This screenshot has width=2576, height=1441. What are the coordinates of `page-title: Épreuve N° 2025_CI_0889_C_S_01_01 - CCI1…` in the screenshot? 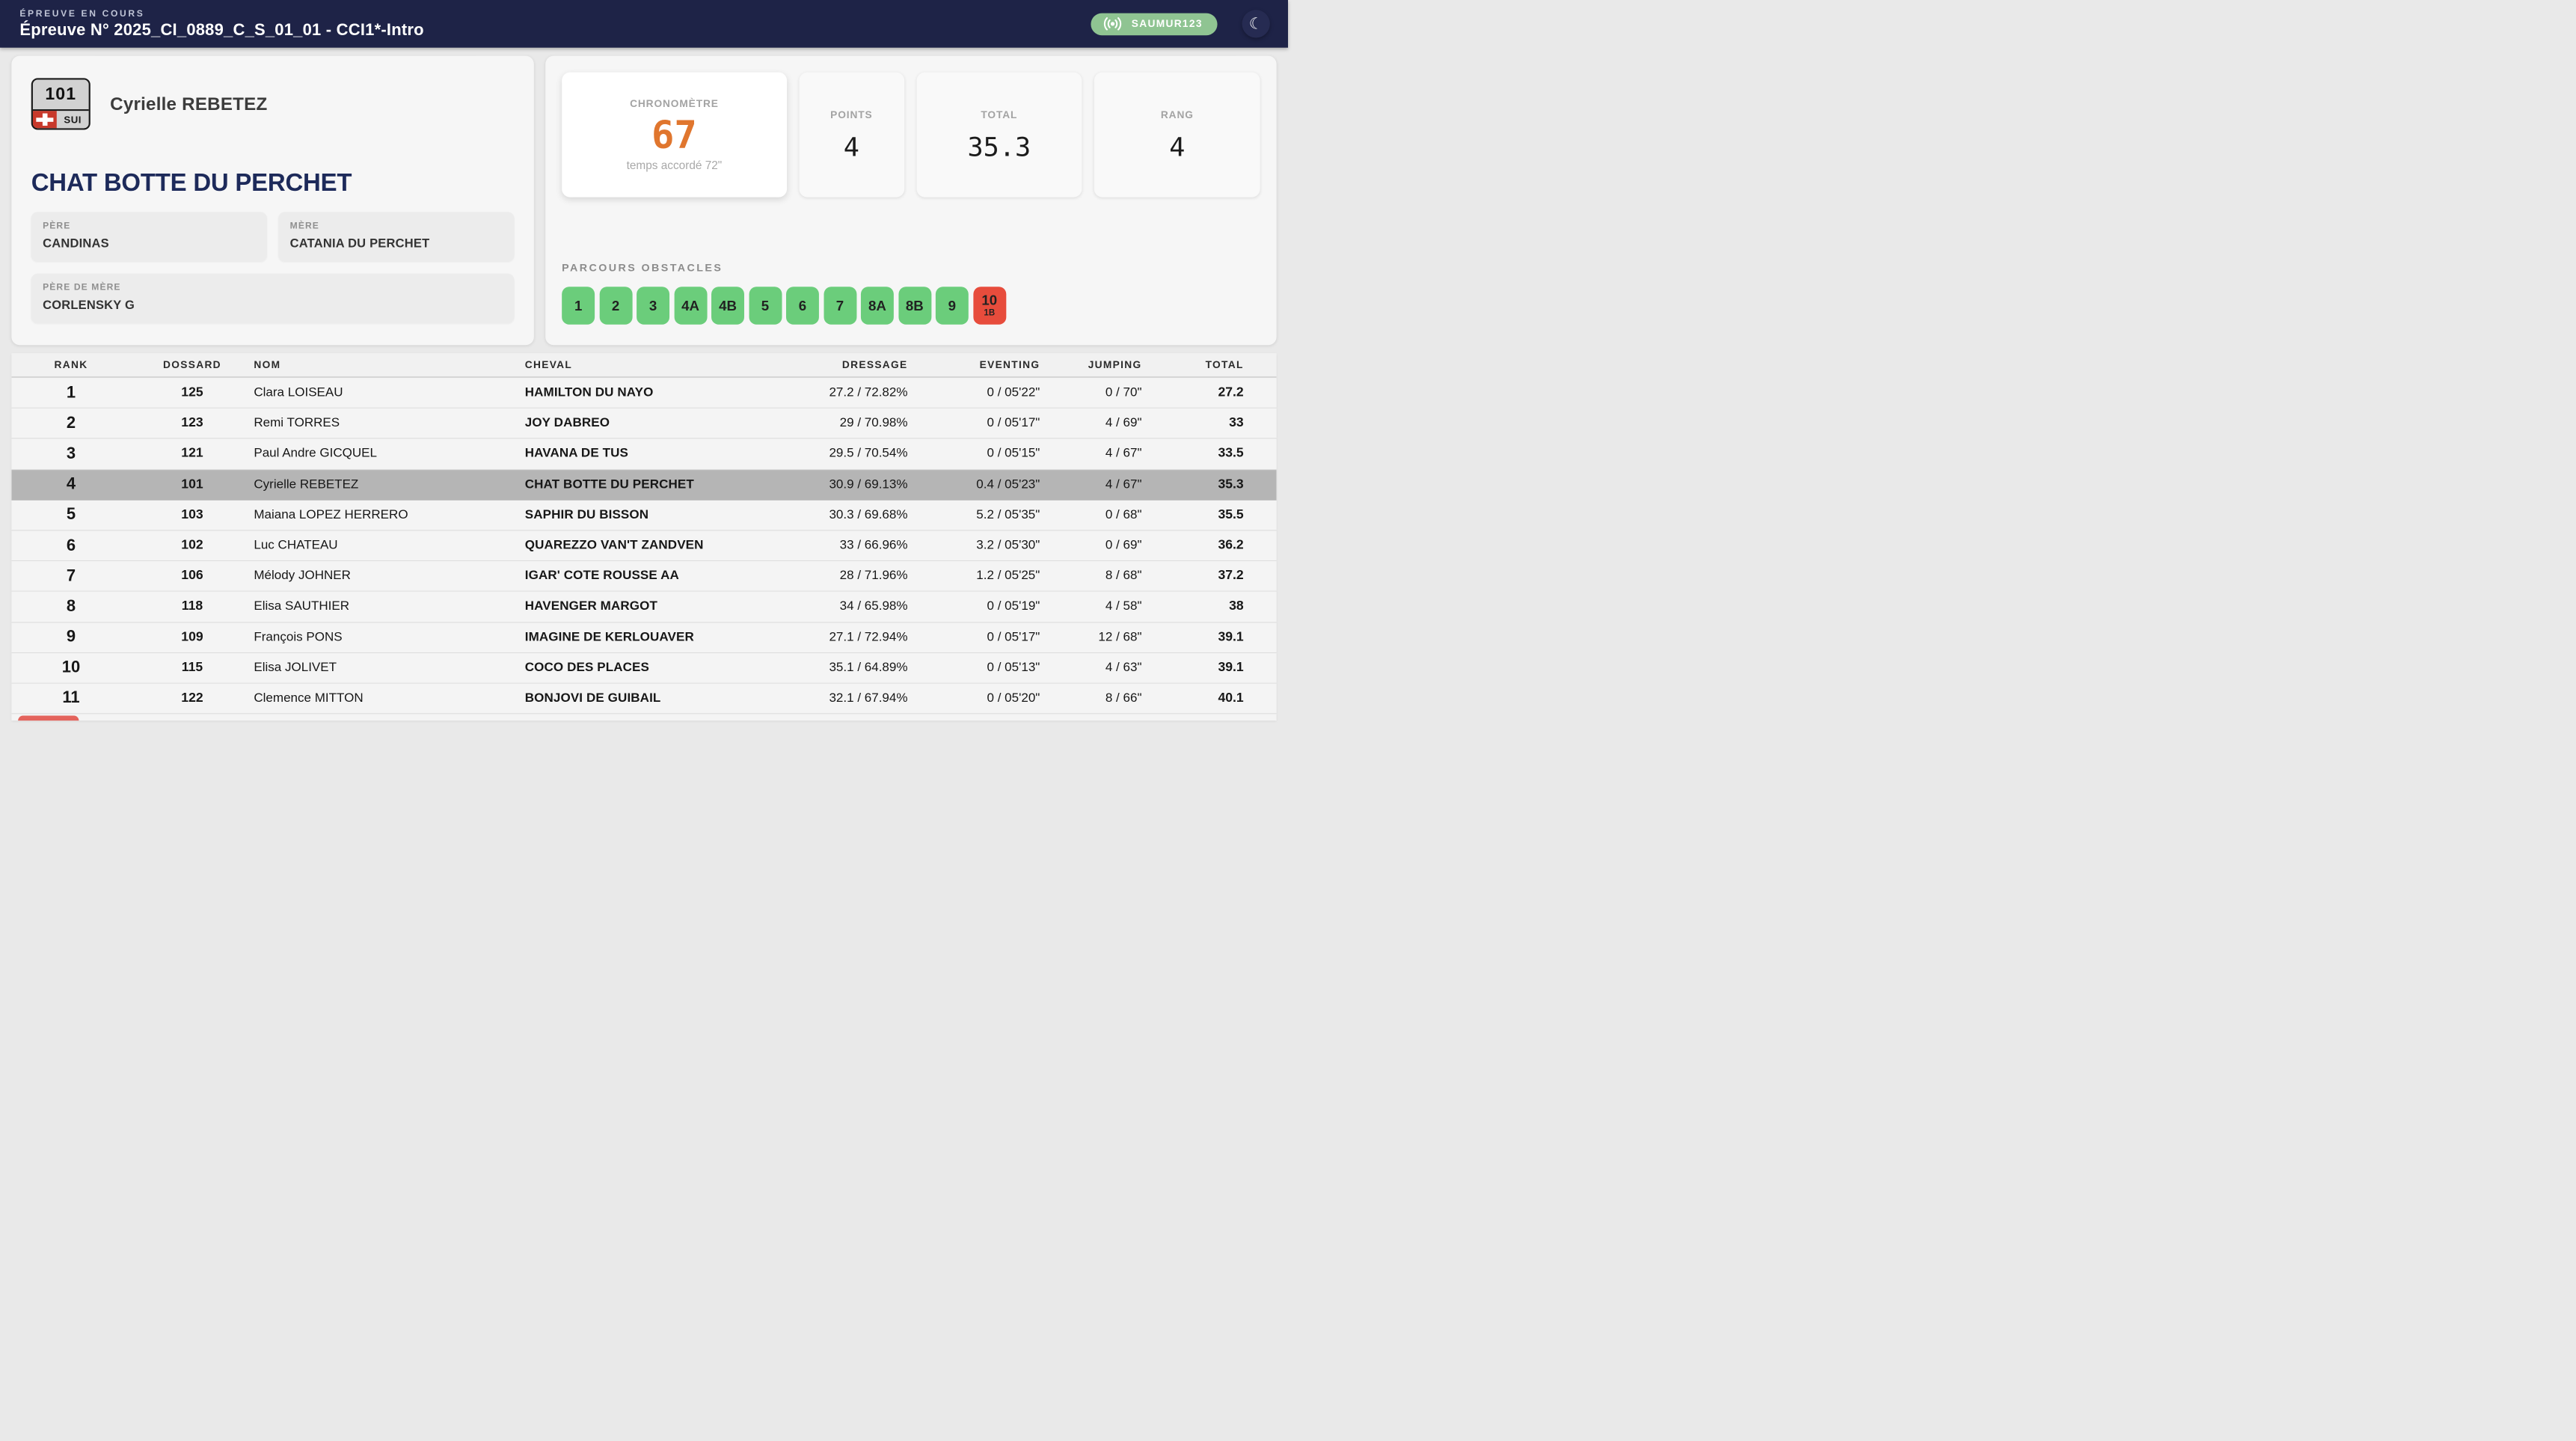 It's located at (221, 30).